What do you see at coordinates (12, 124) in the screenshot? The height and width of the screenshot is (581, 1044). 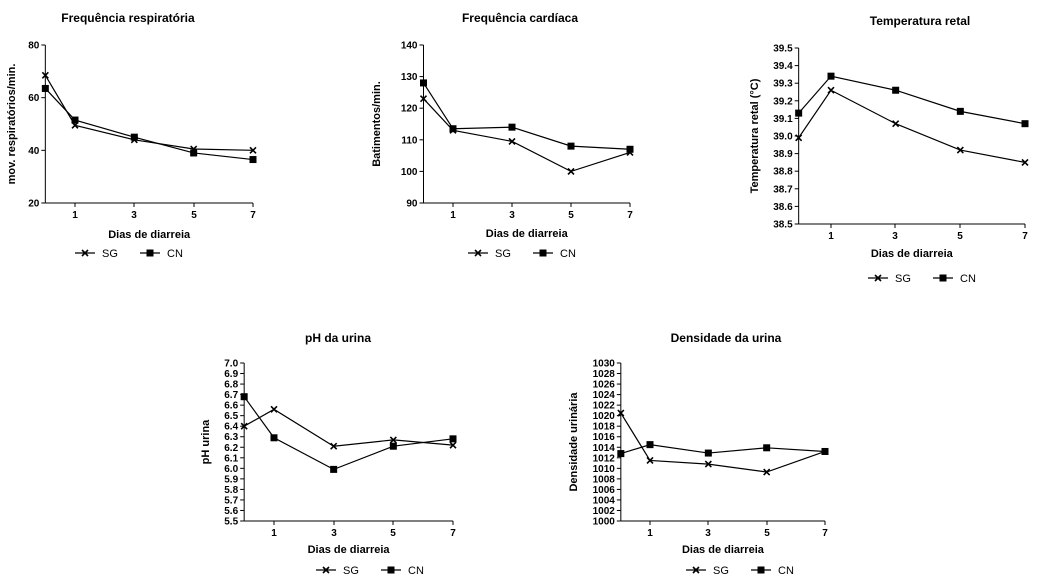 I see `y-axis-label: mov. respiratórios/min.` at bounding box center [12, 124].